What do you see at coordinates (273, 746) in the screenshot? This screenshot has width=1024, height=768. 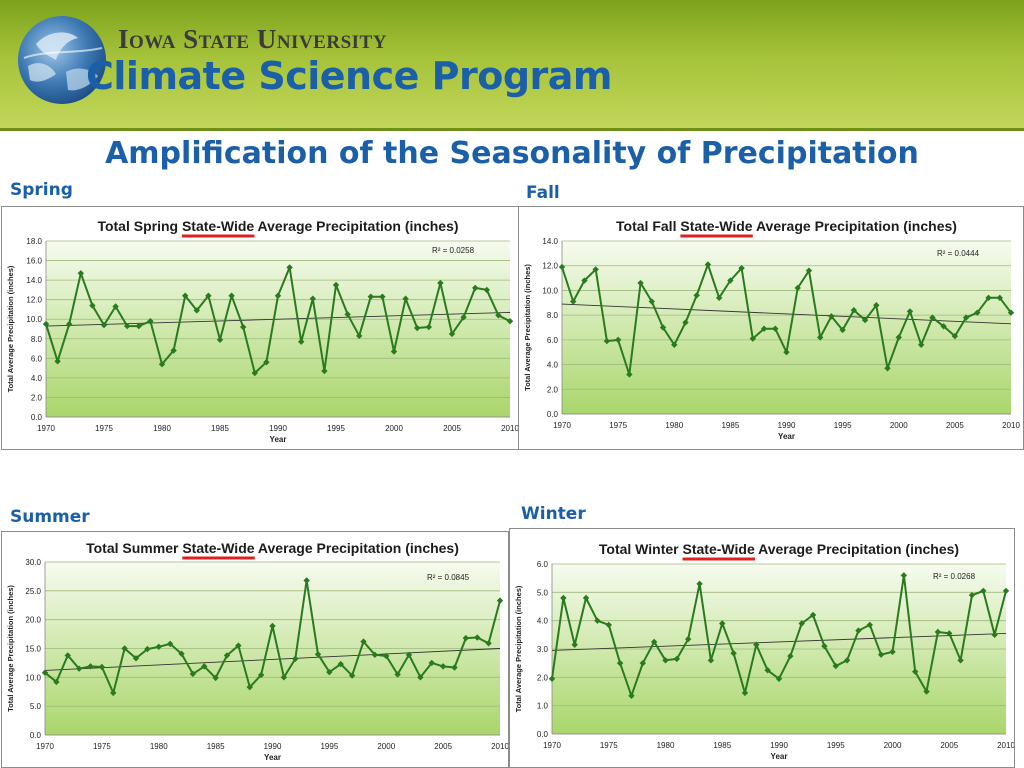 I see `x-tick-label: 1990` at bounding box center [273, 746].